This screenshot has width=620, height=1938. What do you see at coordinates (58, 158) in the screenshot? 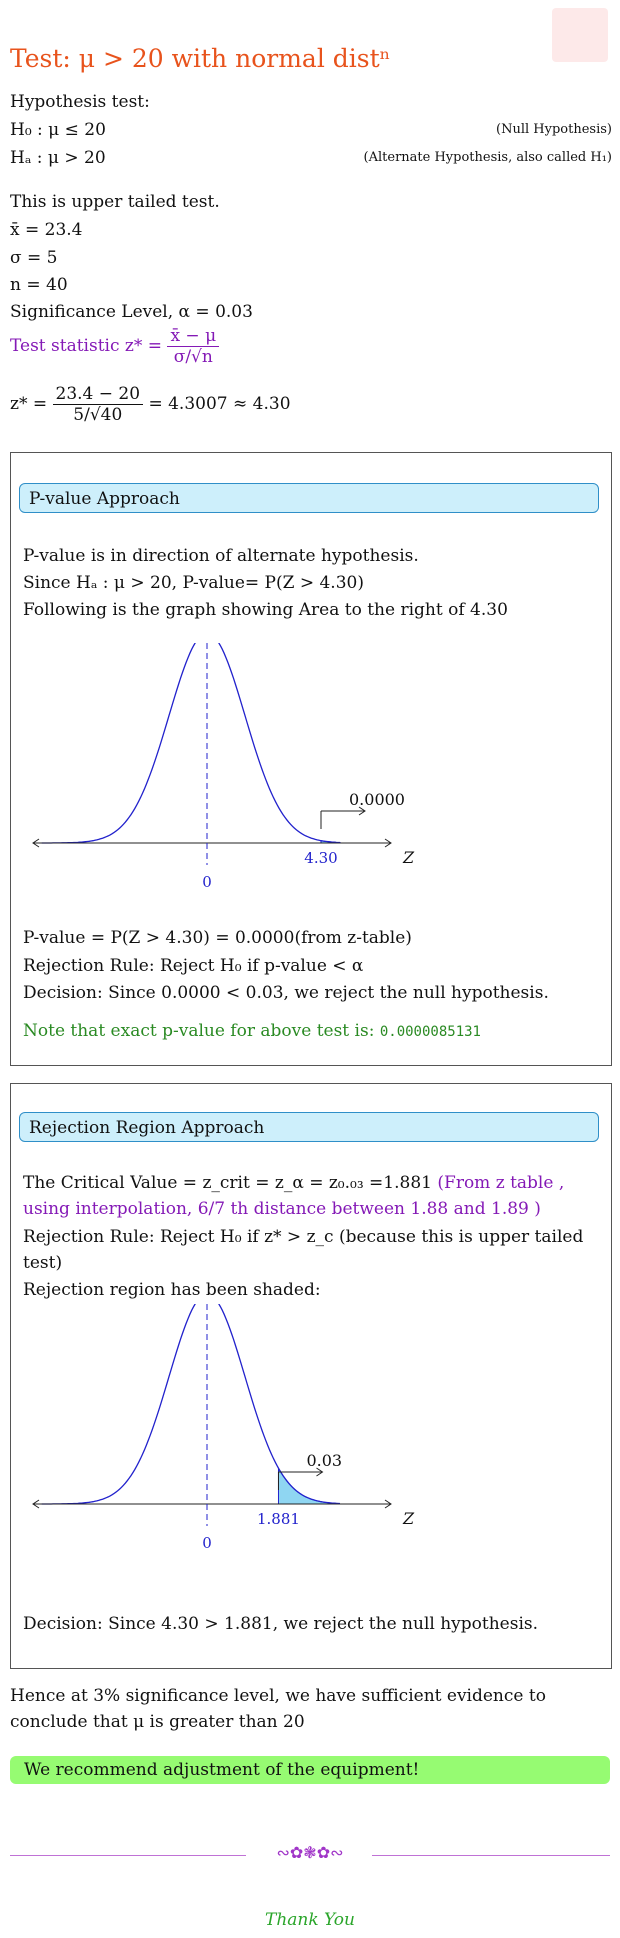
I see `alternate-hypothesis: Hₐ : μ > 20` at bounding box center [58, 158].